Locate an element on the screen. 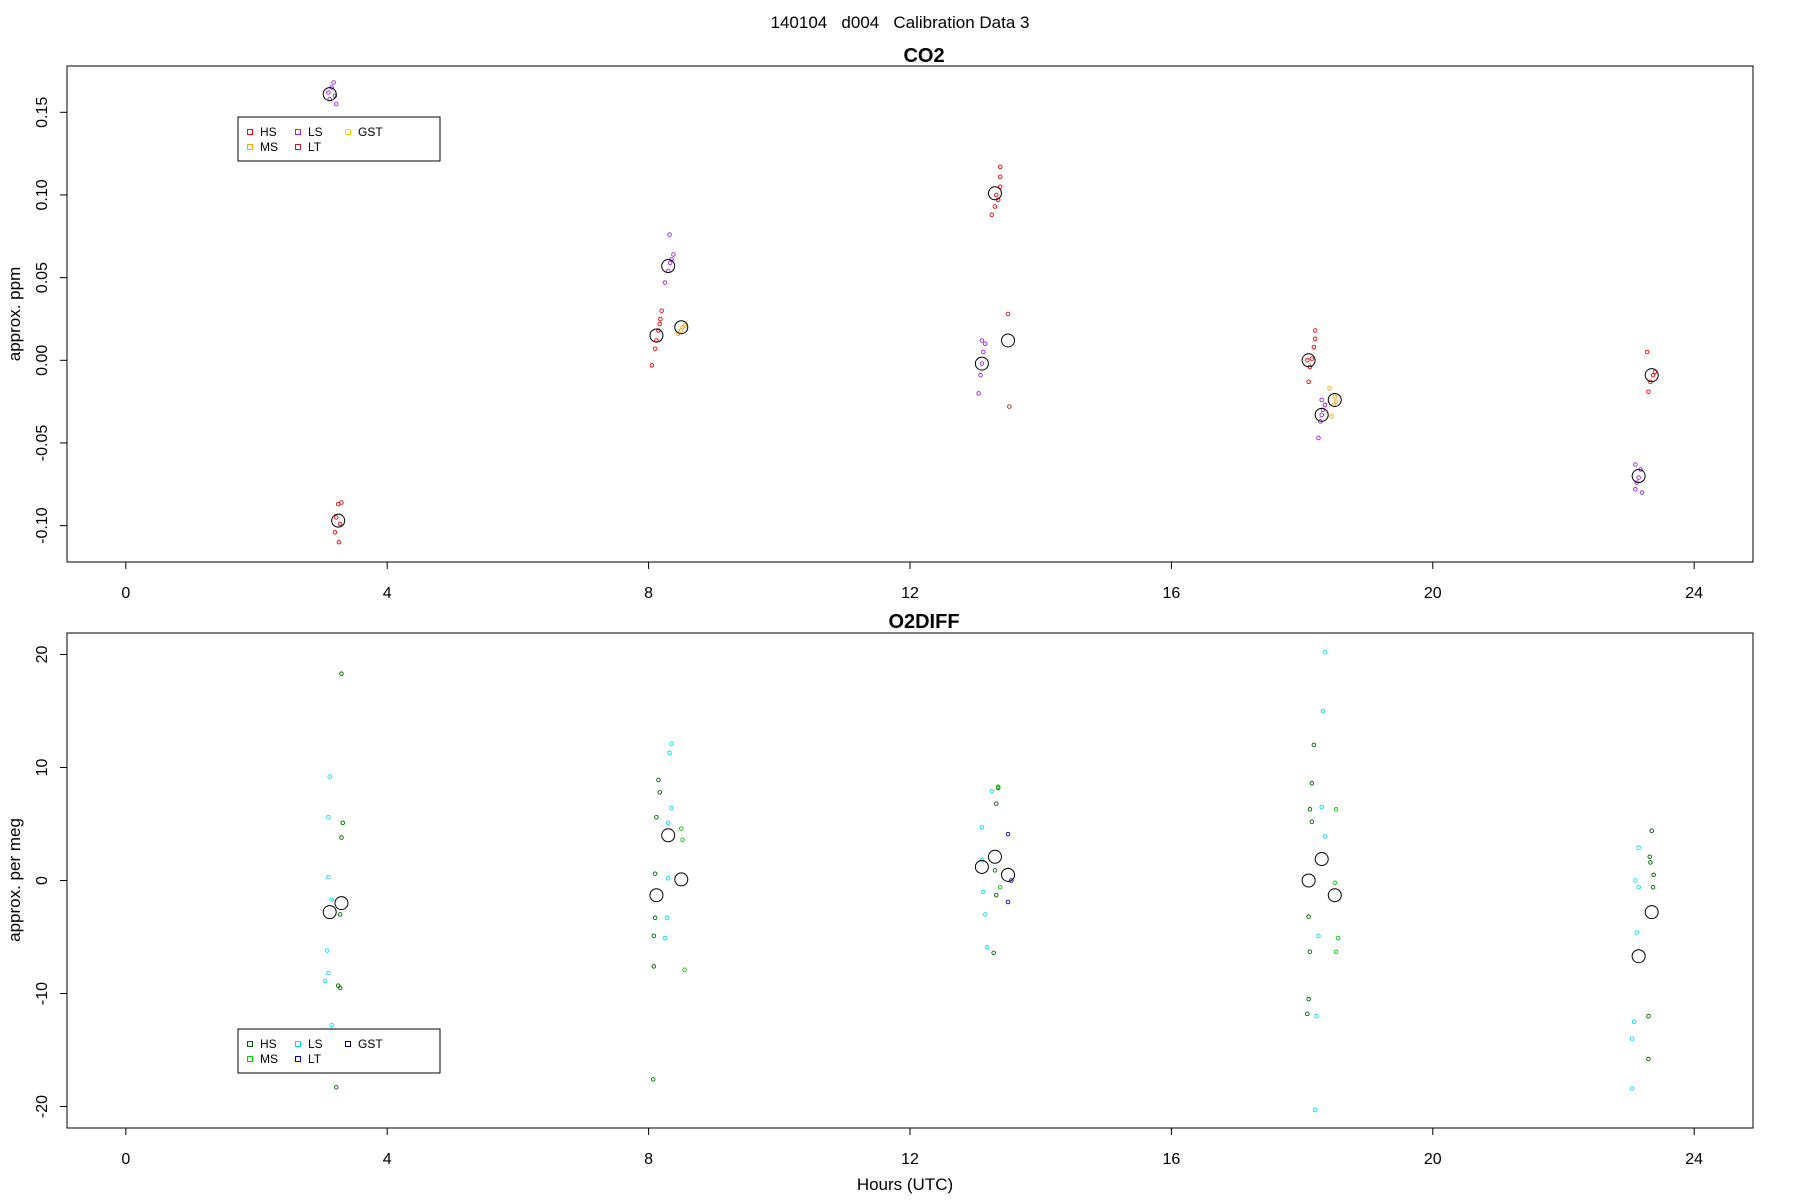 The image size is (1800, 1200). o2diff-legend-gst-marker is located at coordinates (348, 1044).